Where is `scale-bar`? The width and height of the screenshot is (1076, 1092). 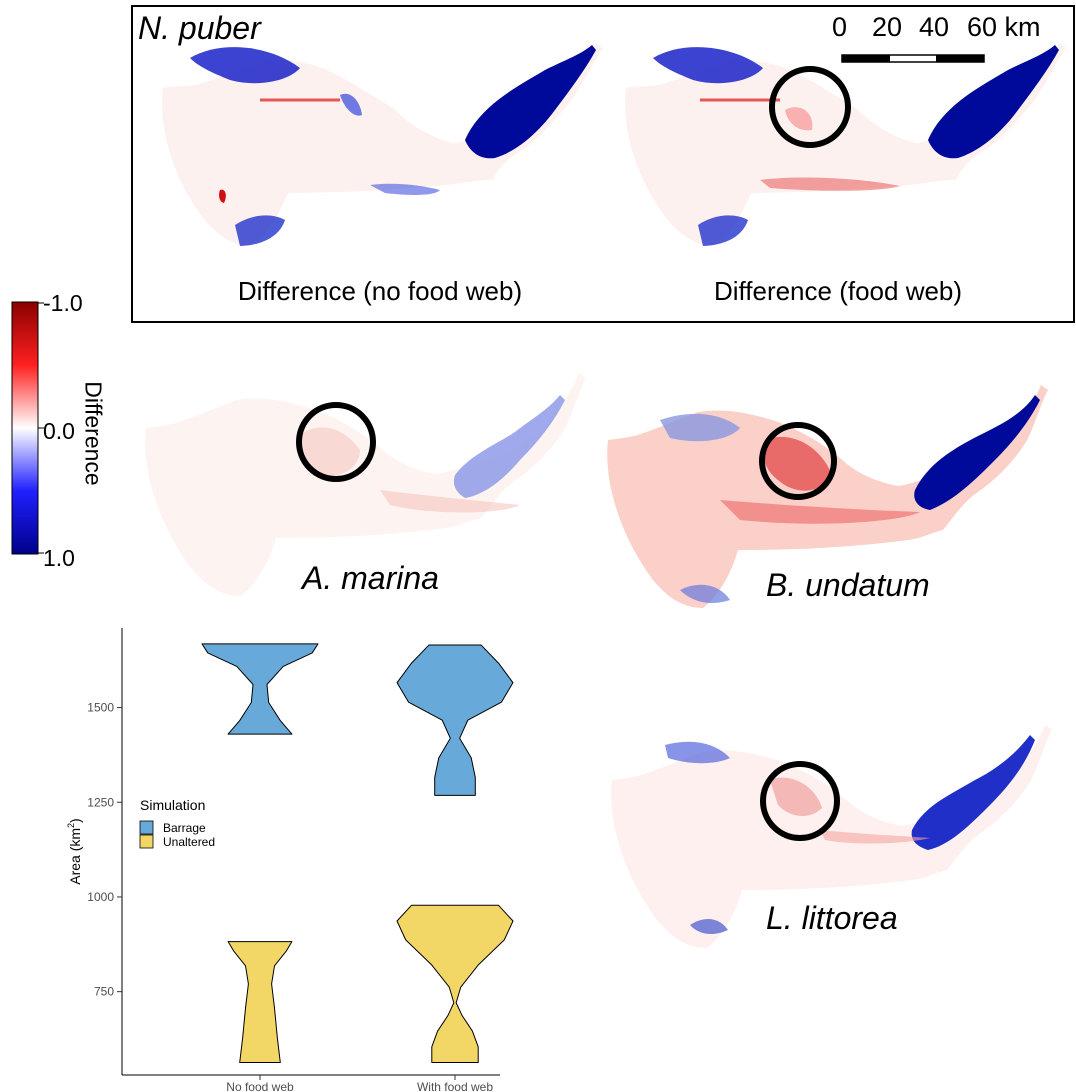 scale-bar is located at coordinates (913, 58).